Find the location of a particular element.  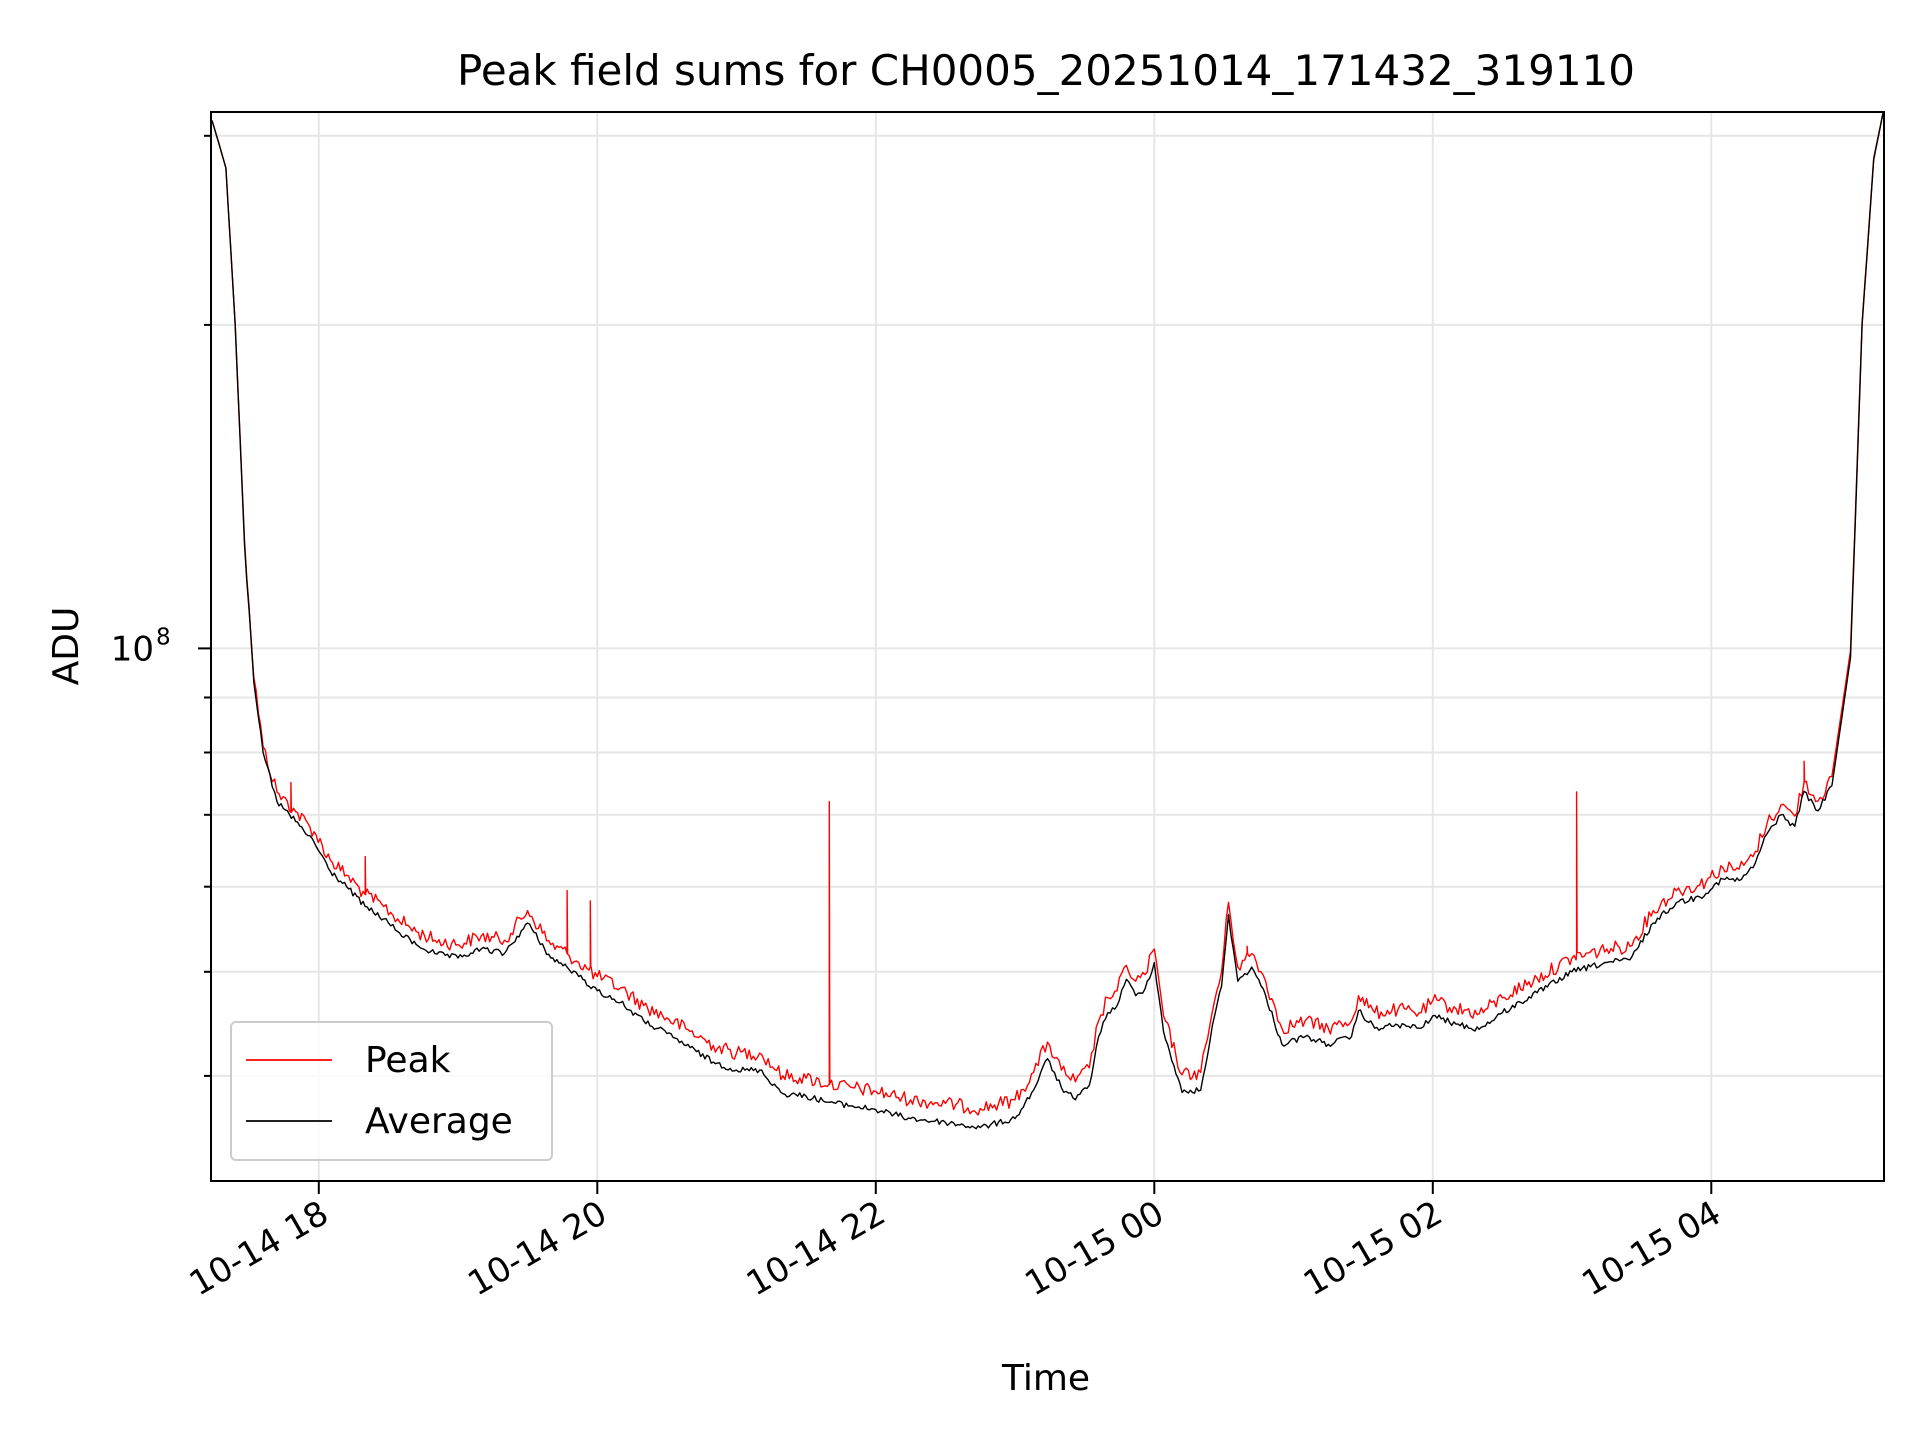

legend-box is located at coordinates (391, 1091).